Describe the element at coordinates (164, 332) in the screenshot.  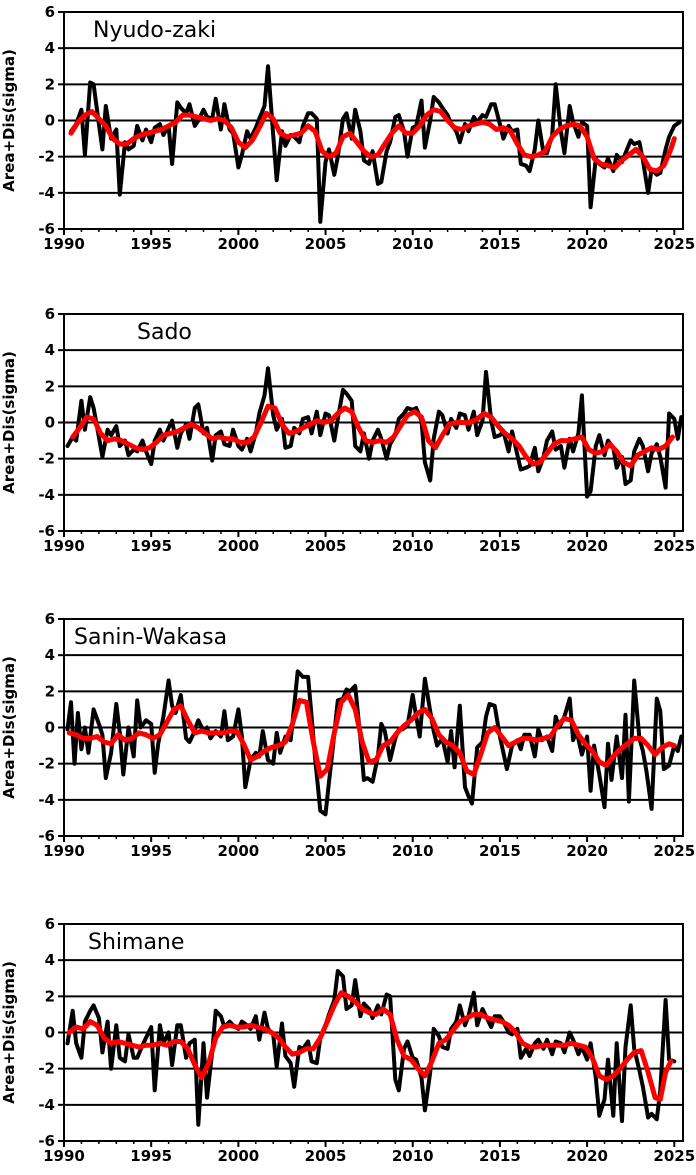
I see `panel-title: Sado` at that location.